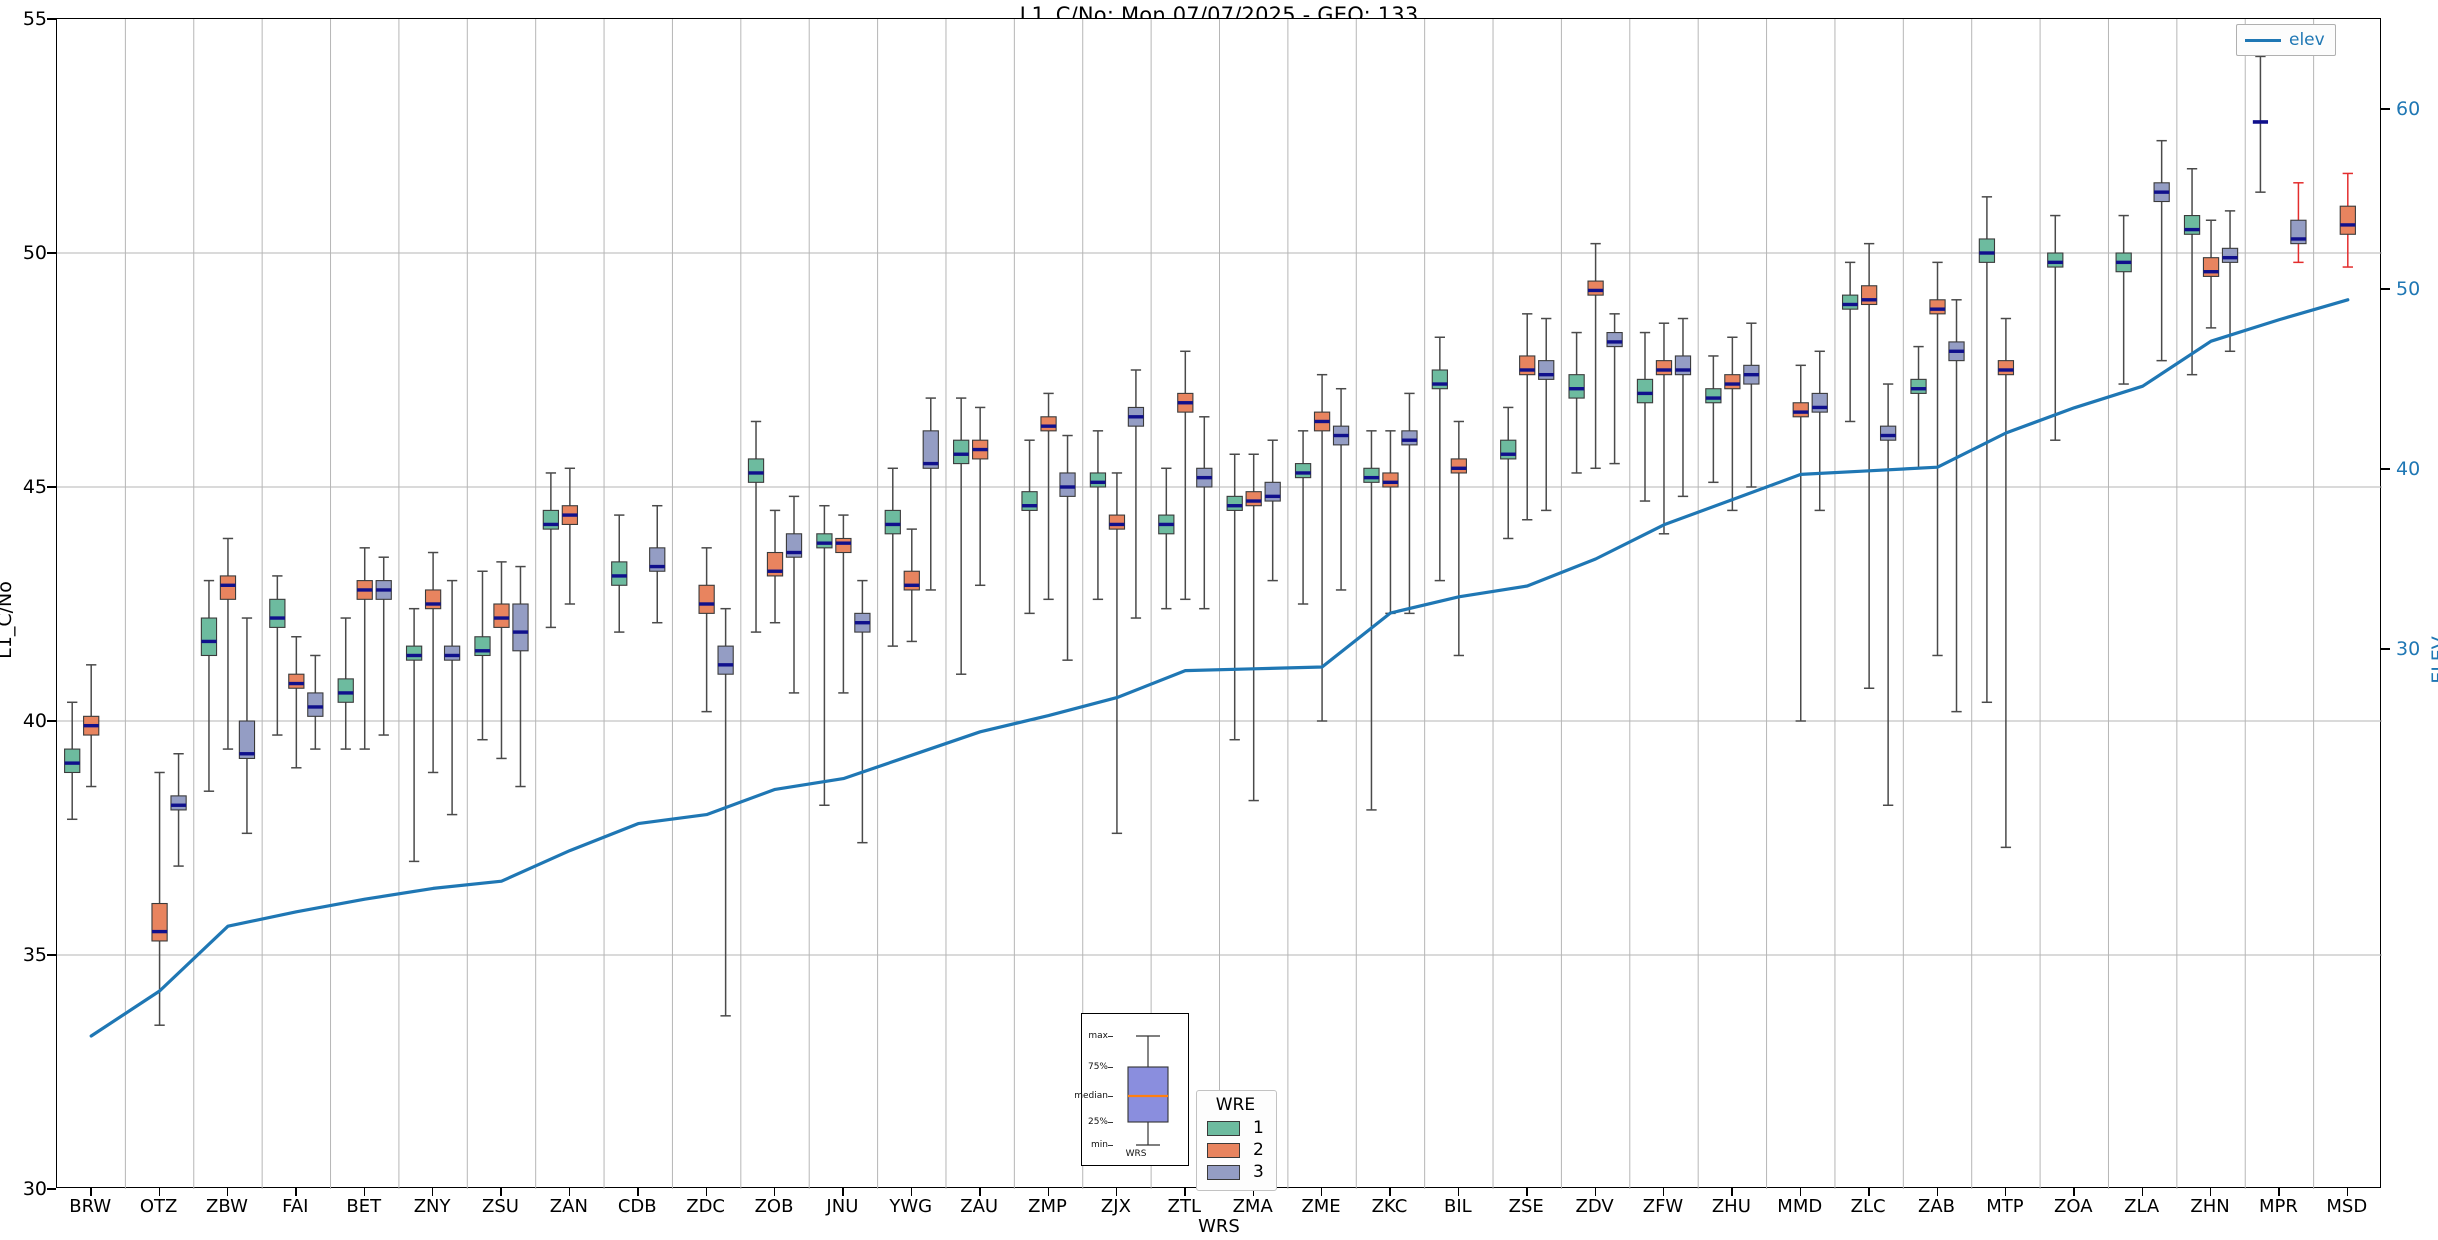 Image resolution: width=2438 pixels, height=1240 pixels. Describe the element at coordinates (1235, 1105) in the screenshot. I see `wre-legend-title: WRE` at that location.